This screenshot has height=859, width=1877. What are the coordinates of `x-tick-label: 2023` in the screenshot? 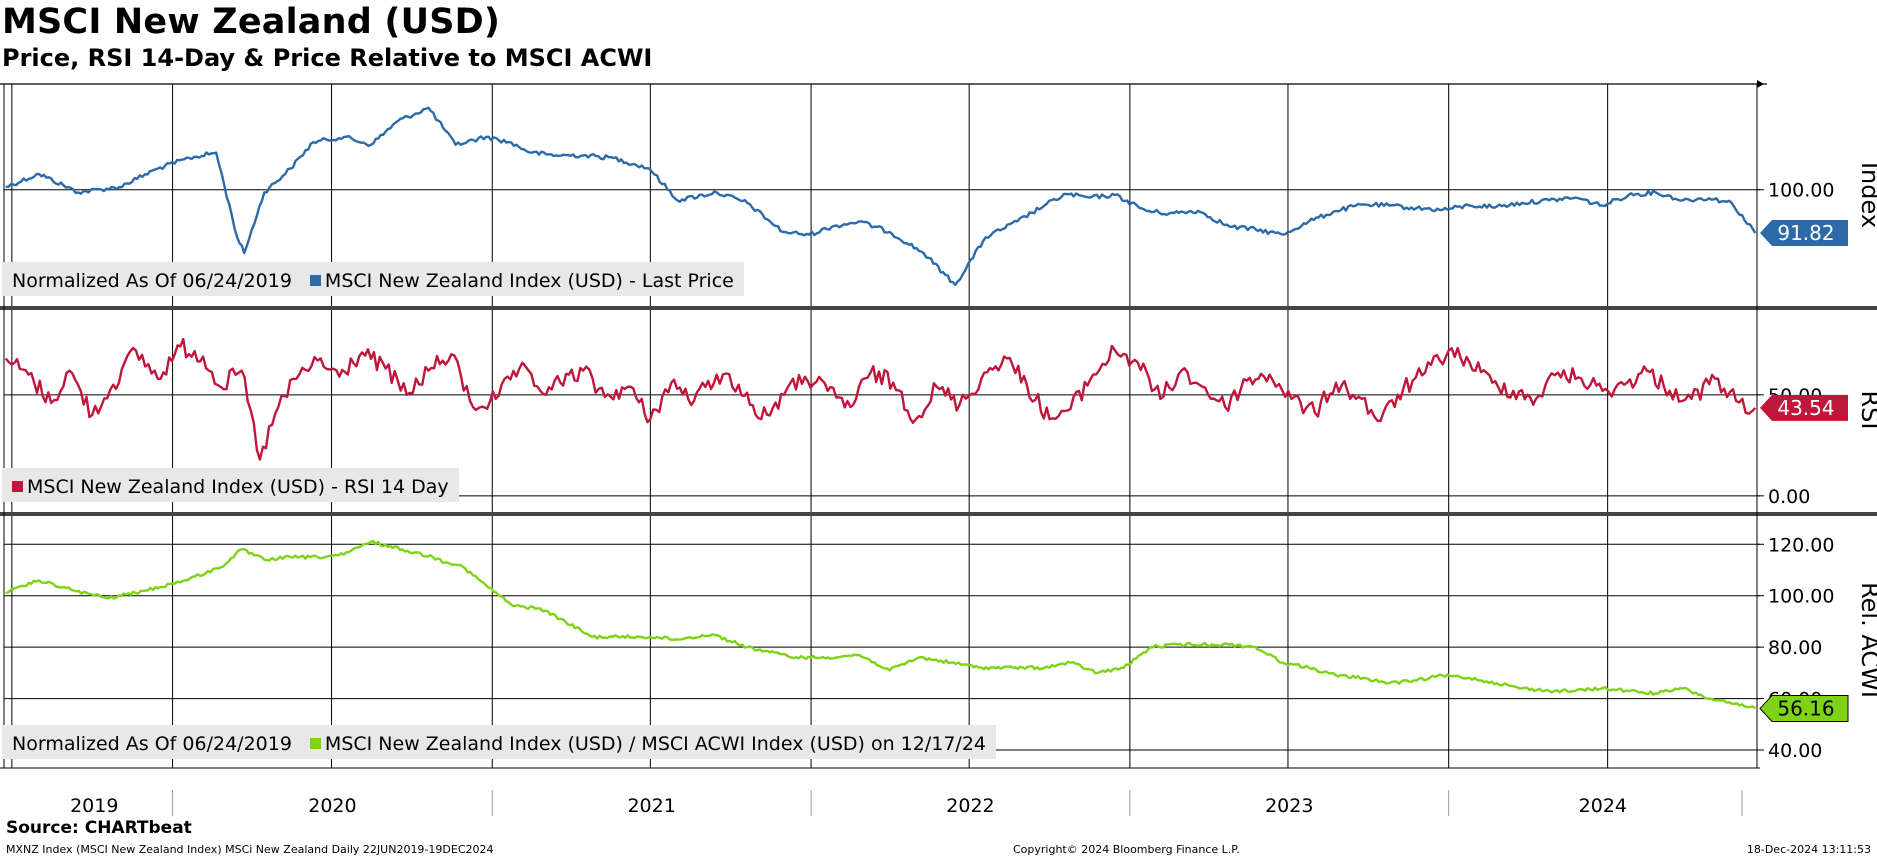 It's located at (1289, 806).